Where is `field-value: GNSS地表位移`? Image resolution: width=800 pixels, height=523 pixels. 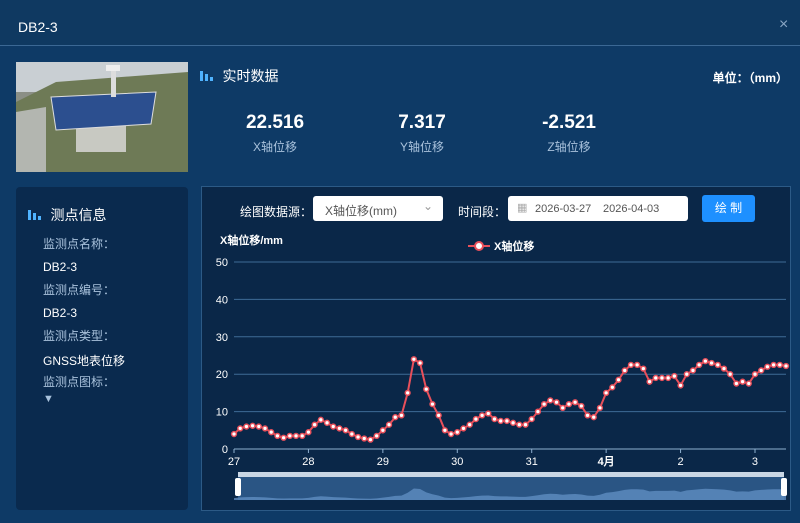
field-value: GNSS地表位移 is located at coordinates (84, 361).